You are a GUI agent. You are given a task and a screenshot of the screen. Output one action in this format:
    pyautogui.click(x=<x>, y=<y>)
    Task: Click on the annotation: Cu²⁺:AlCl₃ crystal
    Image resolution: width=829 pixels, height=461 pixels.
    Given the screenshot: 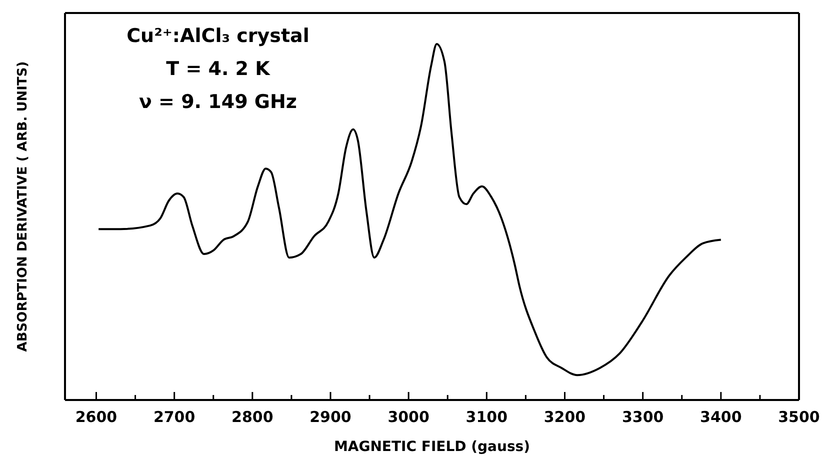 What is the action you would take?
    pyautogui.click(x=218, y=36)
    